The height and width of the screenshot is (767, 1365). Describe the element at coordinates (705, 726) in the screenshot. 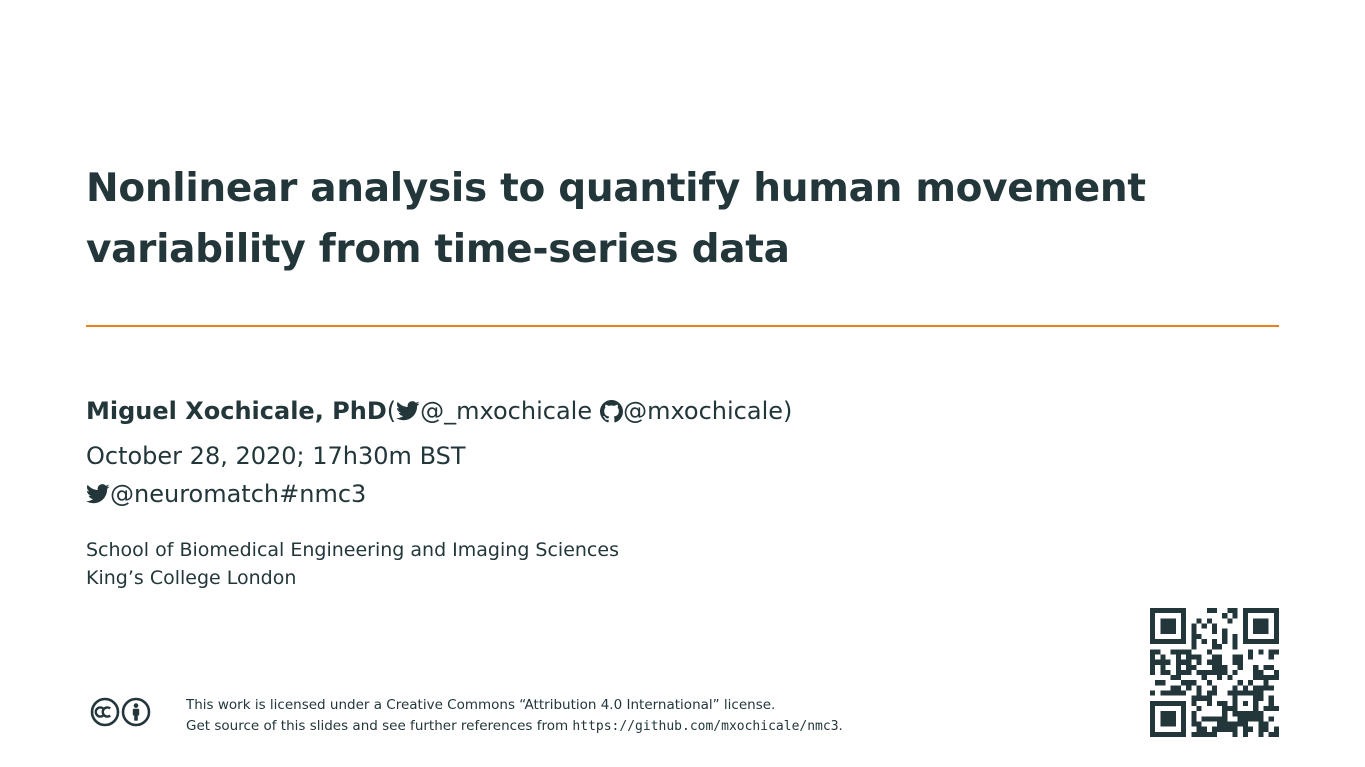

I see `source-url-link: https://github.com/mxochicale/nmc3` at that location.